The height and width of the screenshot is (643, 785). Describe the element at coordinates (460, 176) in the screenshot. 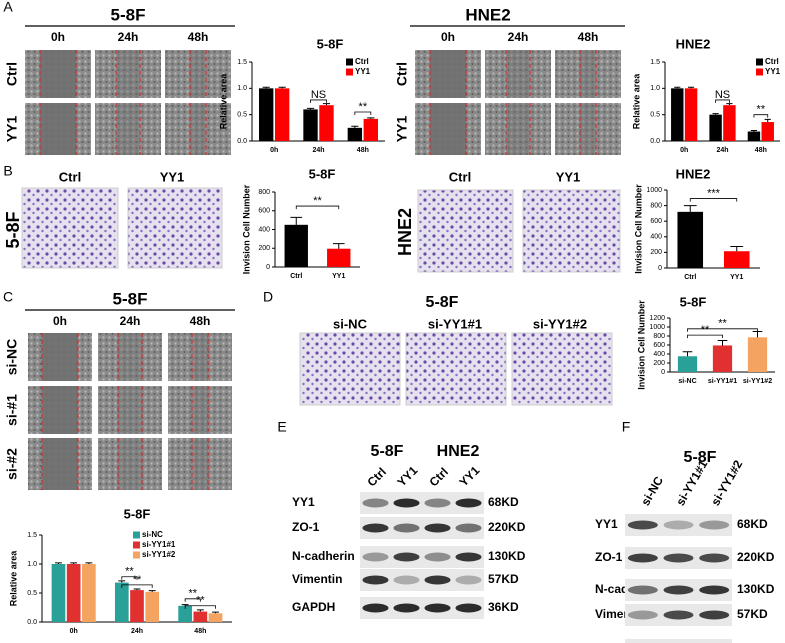

I see `column-label: Ctrl` at that location.